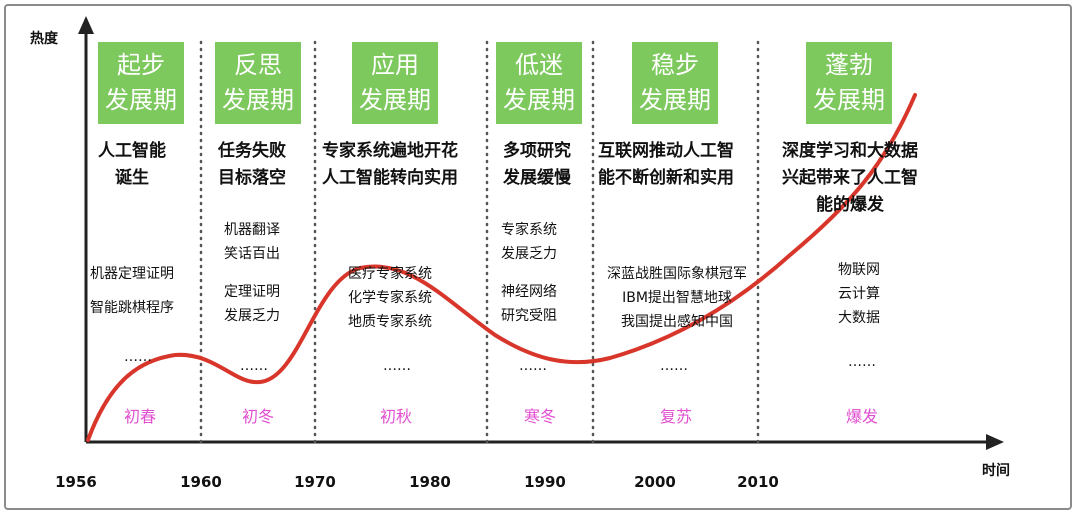  I want to click on tick-2010: 2010, so click(758, 482).